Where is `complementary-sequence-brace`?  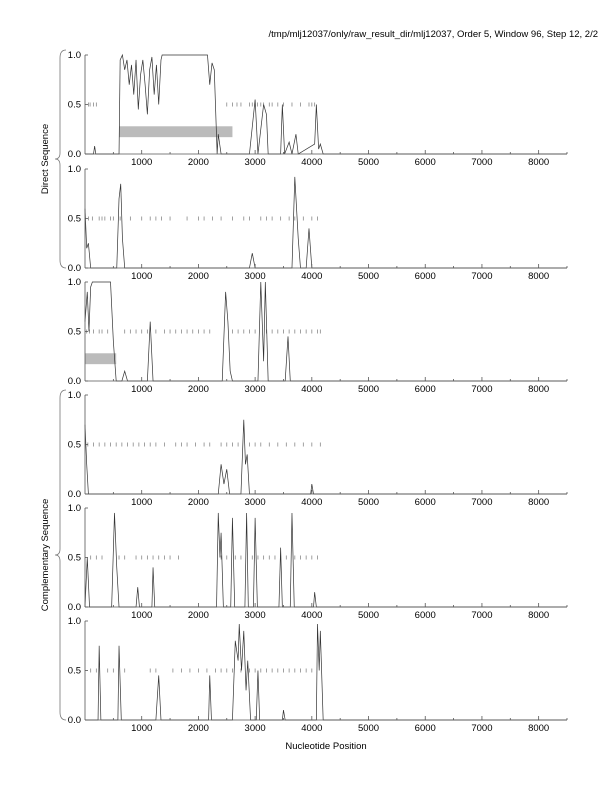
complementary-sequence-brace is located at coordinates (60, 555).